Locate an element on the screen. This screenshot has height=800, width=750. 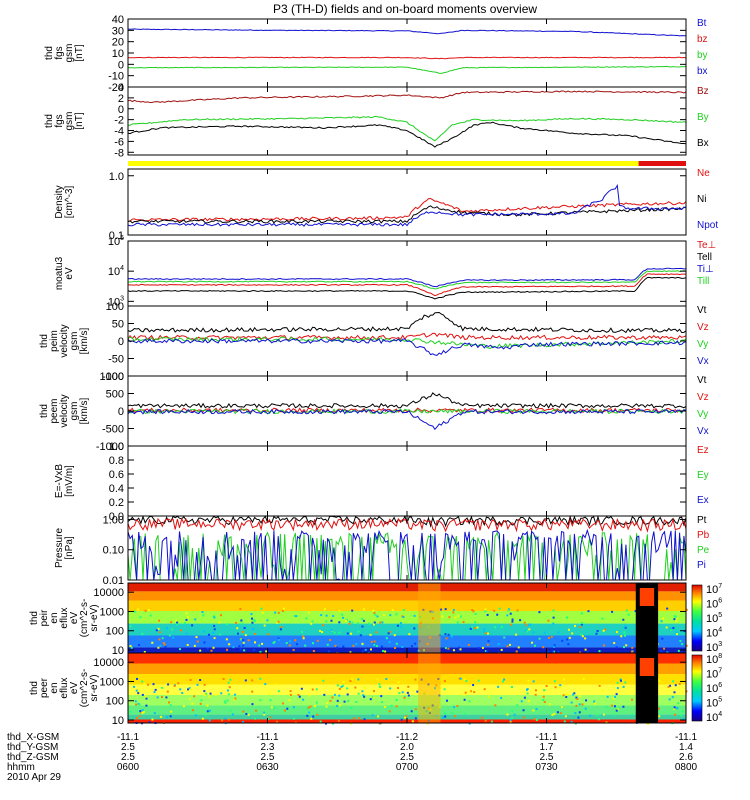
x-row-value: -11.2 is located at coordinates (407, 737).